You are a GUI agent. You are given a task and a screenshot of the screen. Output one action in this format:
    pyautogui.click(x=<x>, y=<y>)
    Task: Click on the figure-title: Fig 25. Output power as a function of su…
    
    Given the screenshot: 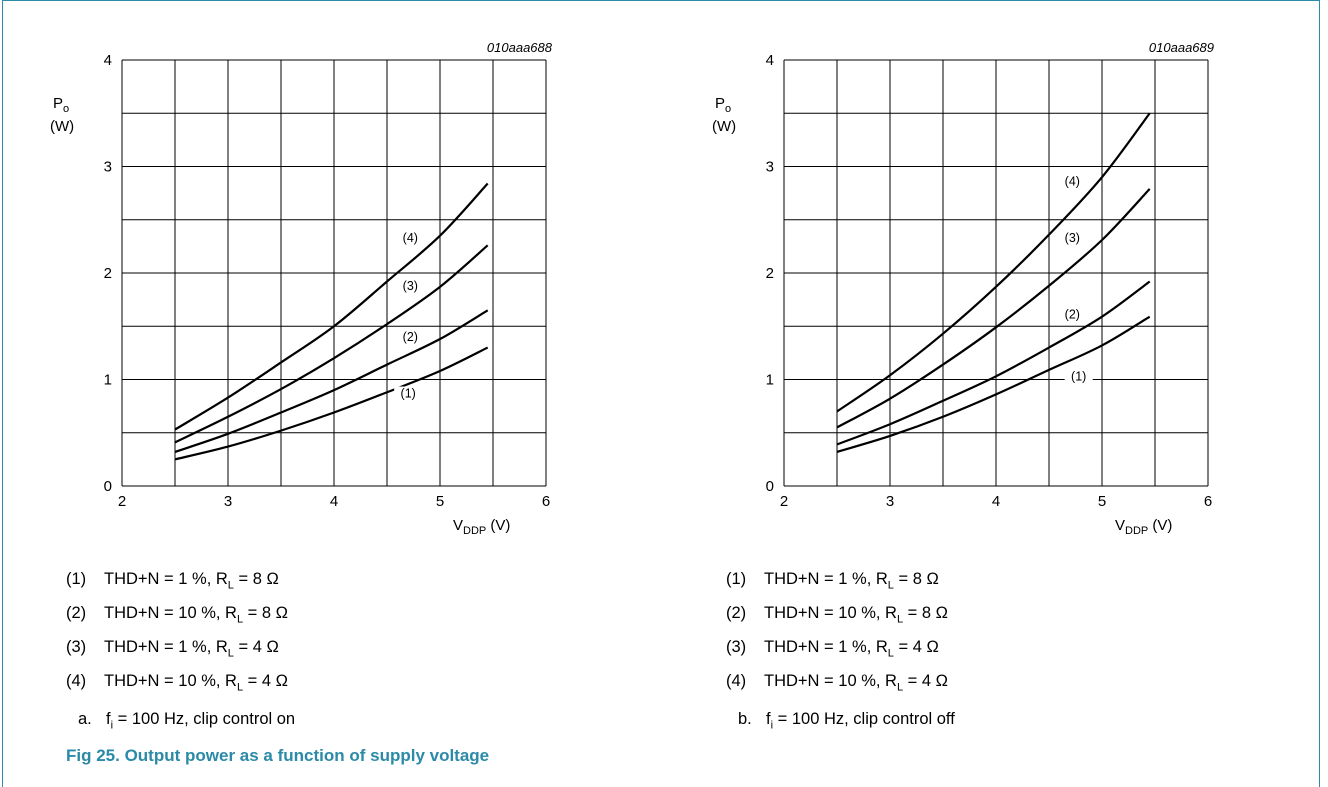 What is the action you would take?
    pyautogui.click(x=278, y=755)
    